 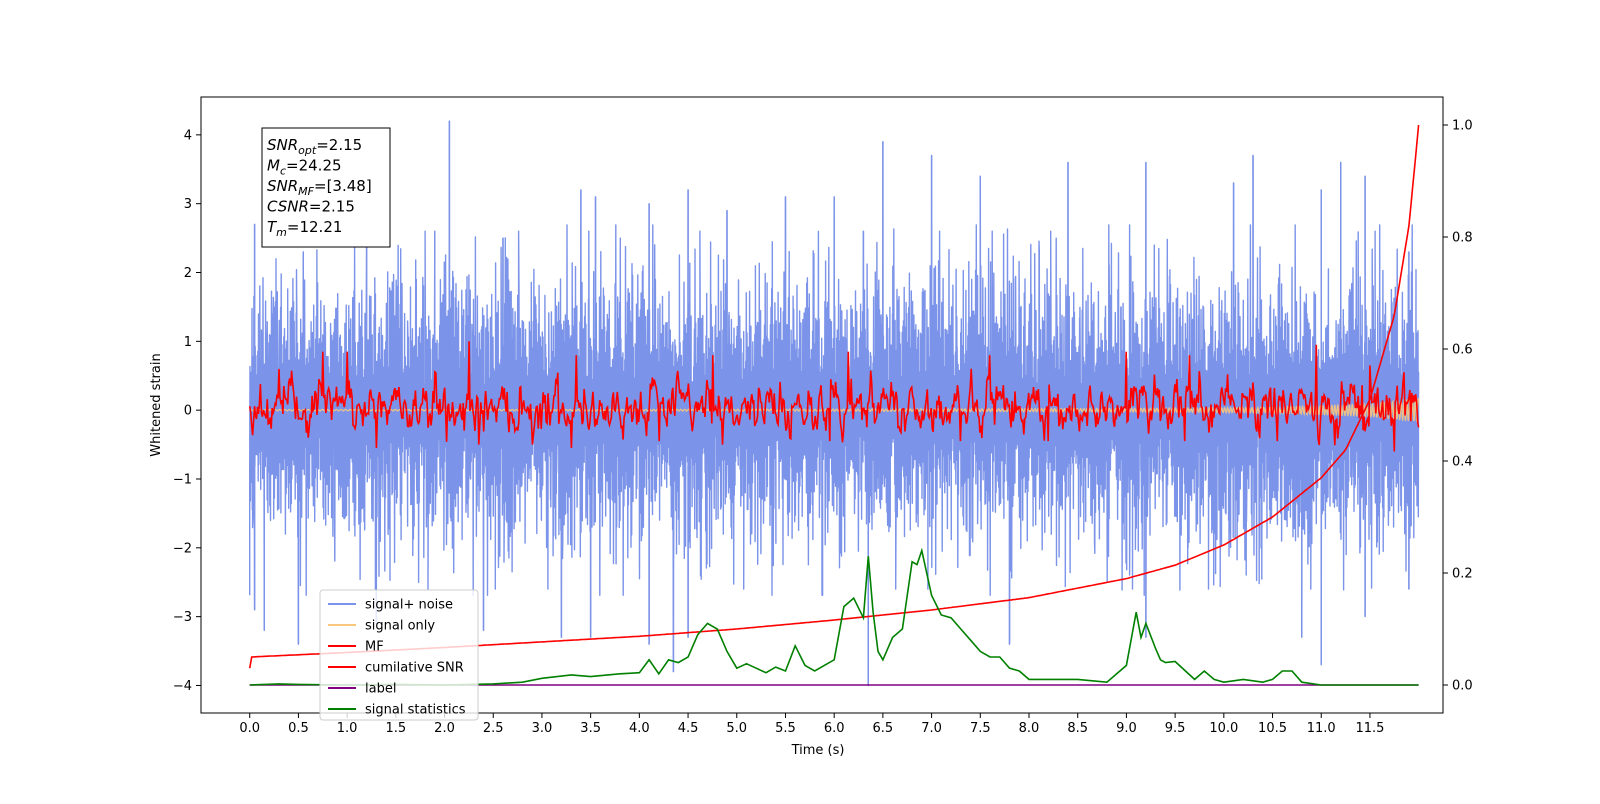 I want to click on x-tick-label: 9.0, so click(x=1126, y=728).